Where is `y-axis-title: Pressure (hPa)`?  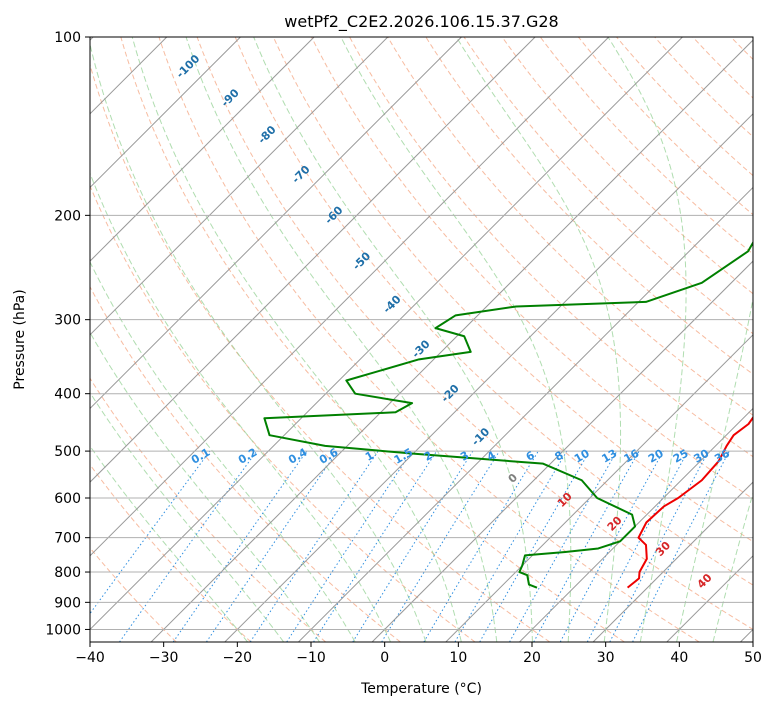
y-axis-title: Pressure (hPa) is located at coordinates (20, 339).